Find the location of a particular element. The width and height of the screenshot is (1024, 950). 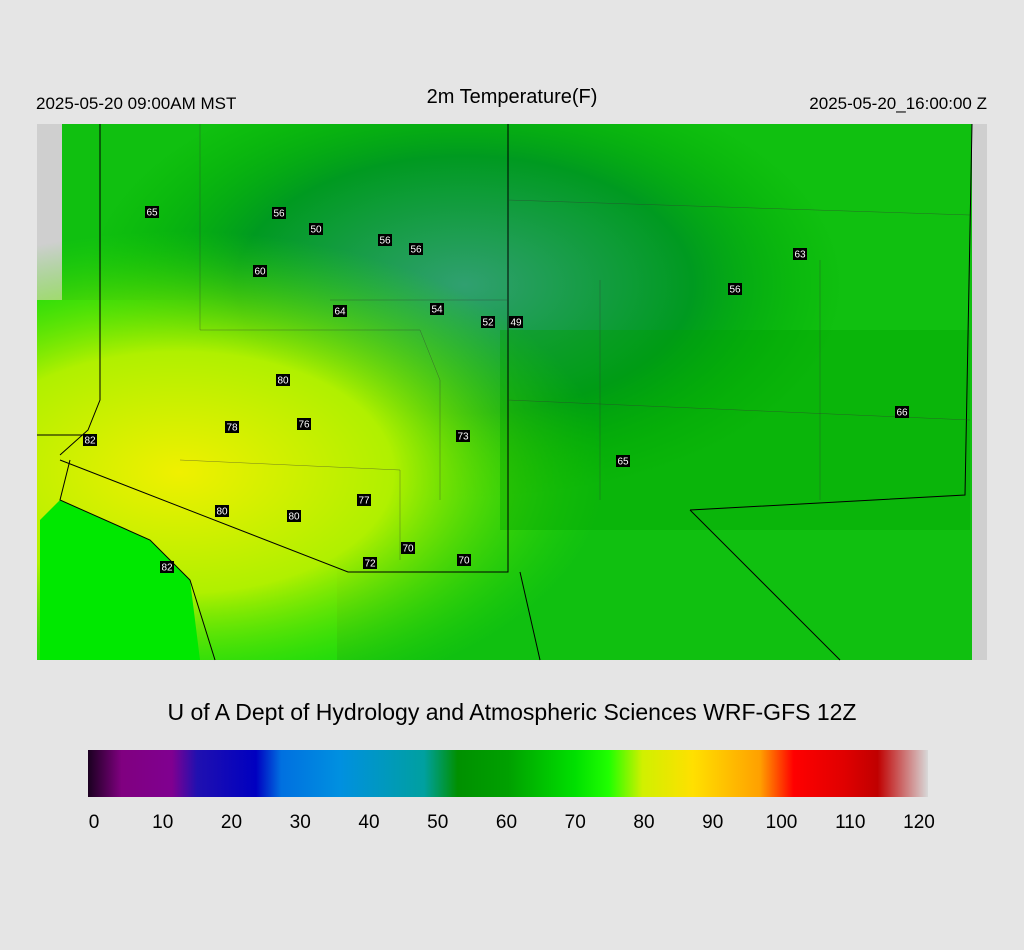

station-value: 63 is located at coordinates (800, 255).